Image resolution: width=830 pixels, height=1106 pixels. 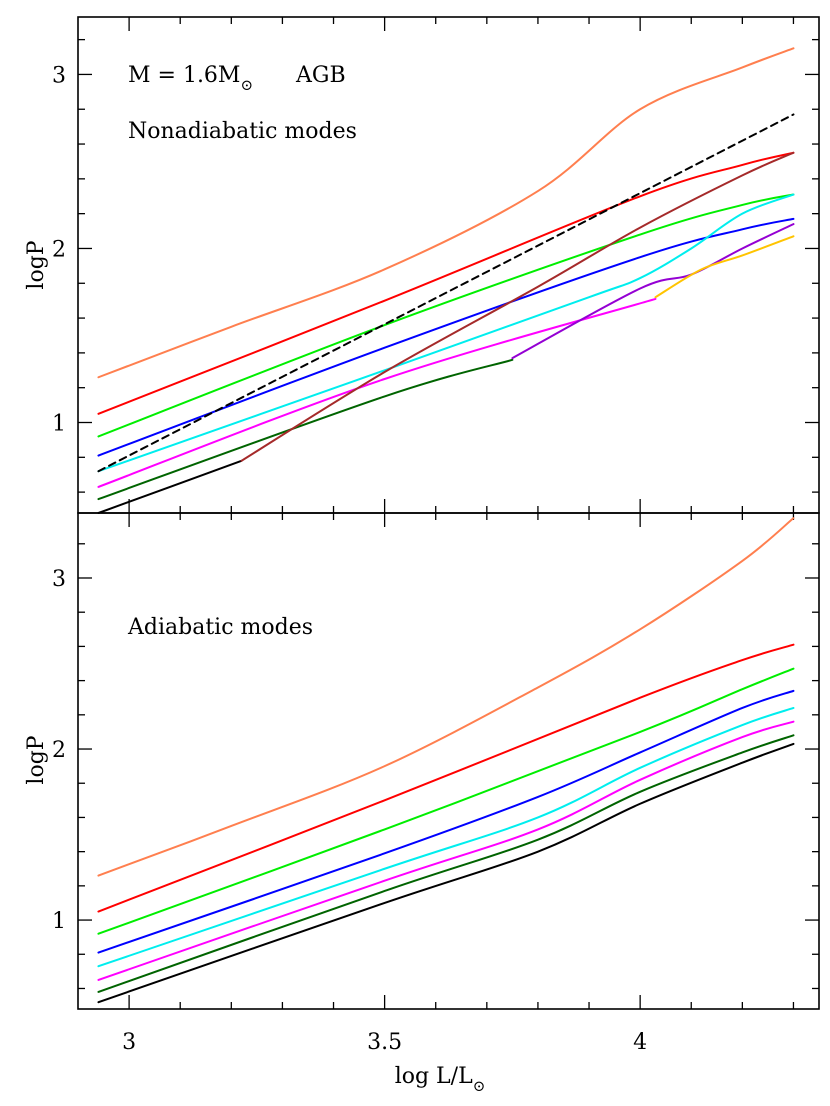 I want to click on bottom-annotation-mode: Adiabatic modes, so click(x=220, y=627).